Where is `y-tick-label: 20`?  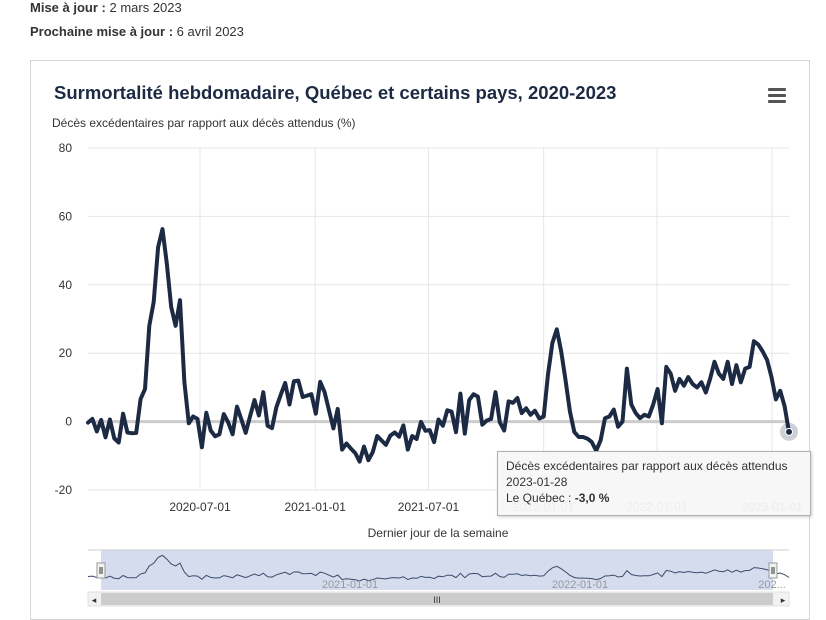 y-tick-label: 20 is located at coordinates (66, 353).